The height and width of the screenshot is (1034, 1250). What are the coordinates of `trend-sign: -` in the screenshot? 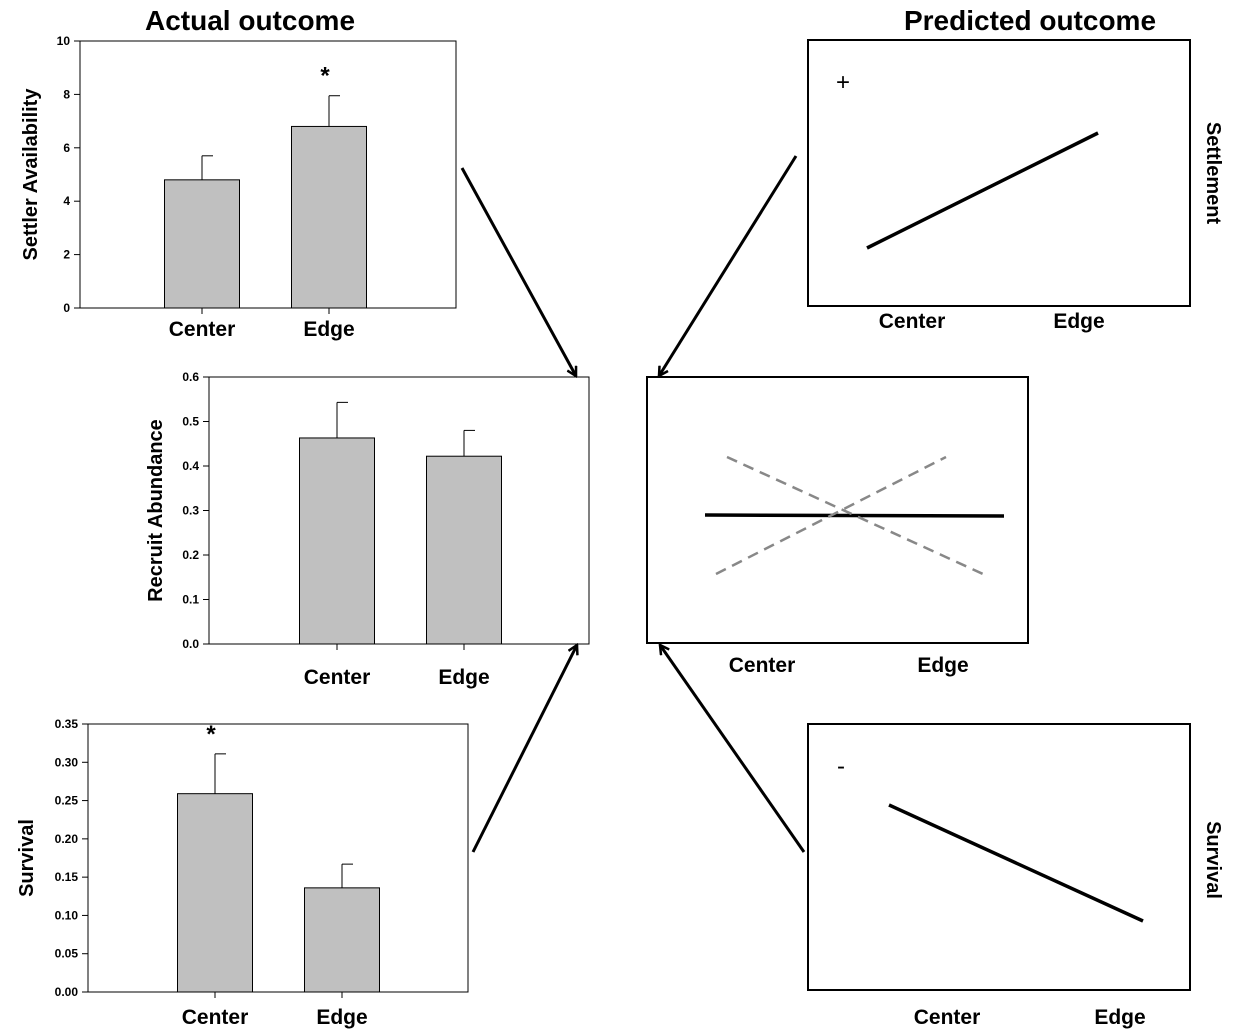 It's located at (841, 766).